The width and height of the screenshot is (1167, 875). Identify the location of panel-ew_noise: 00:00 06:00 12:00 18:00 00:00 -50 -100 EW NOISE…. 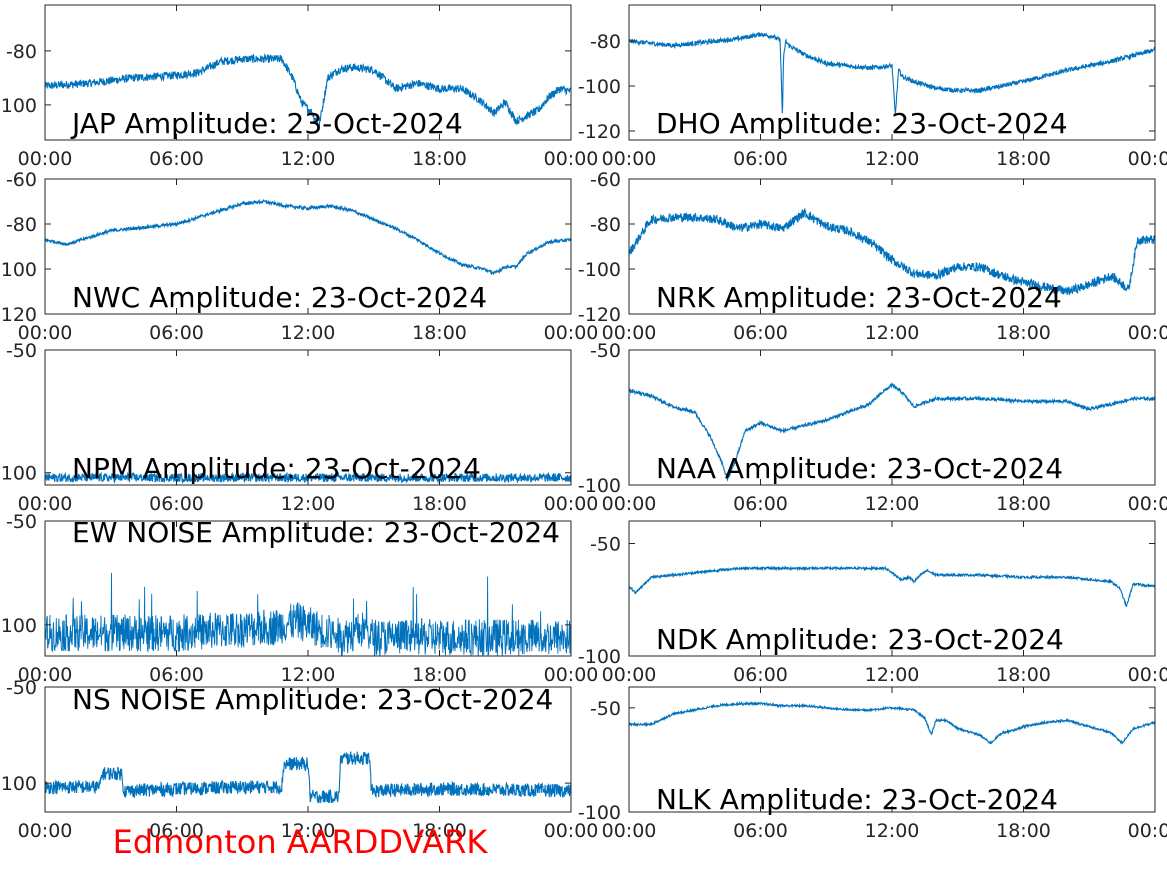
(299, 598).